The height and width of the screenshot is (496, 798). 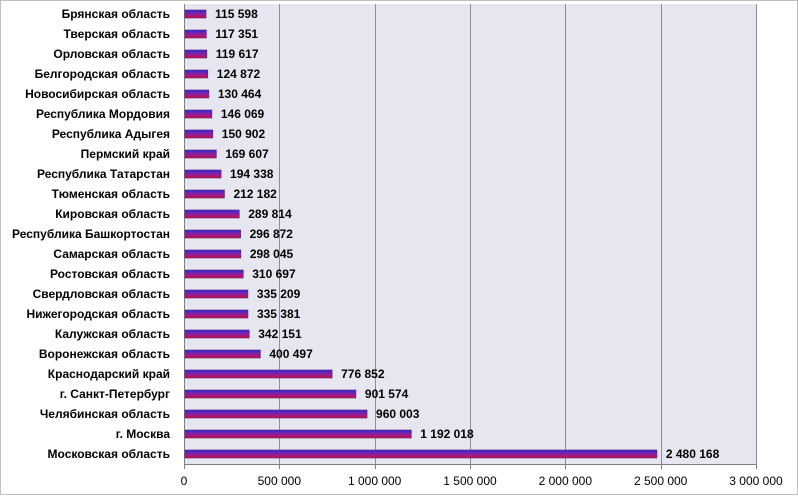 What do you see at coordinates (661, 481) in the screenshot?
I see `x-tick-label: 2 500 000` at bounding box center [661, 481].